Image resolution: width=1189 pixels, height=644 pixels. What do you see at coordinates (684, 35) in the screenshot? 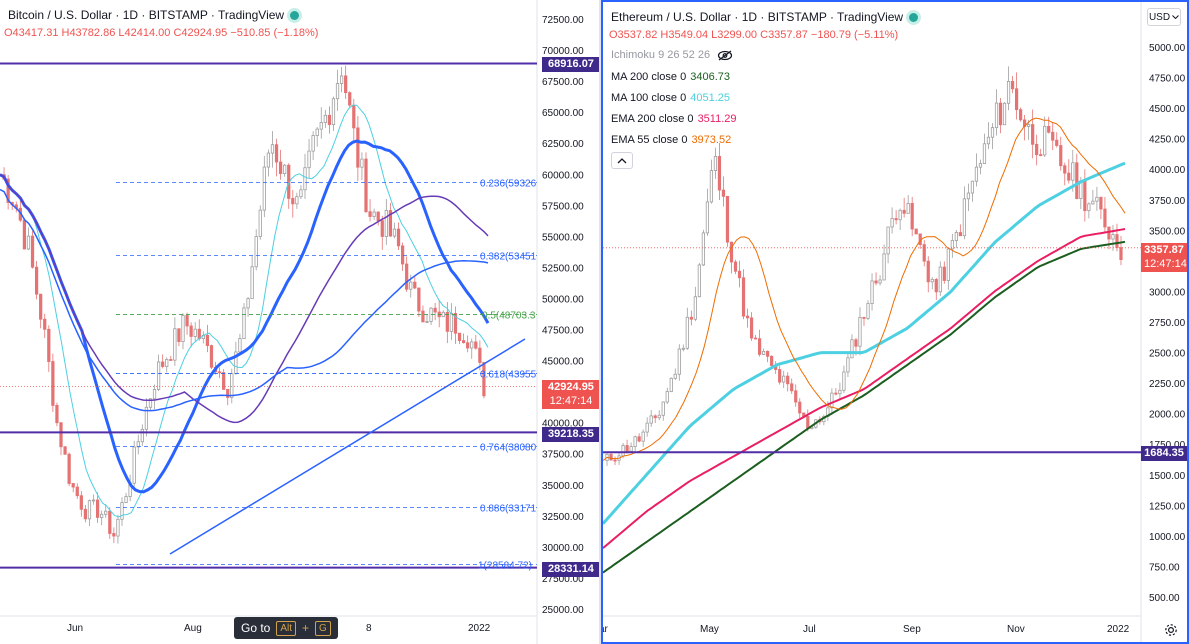
I see `eth-high: H3549.04` at bounding box center [684, 35].